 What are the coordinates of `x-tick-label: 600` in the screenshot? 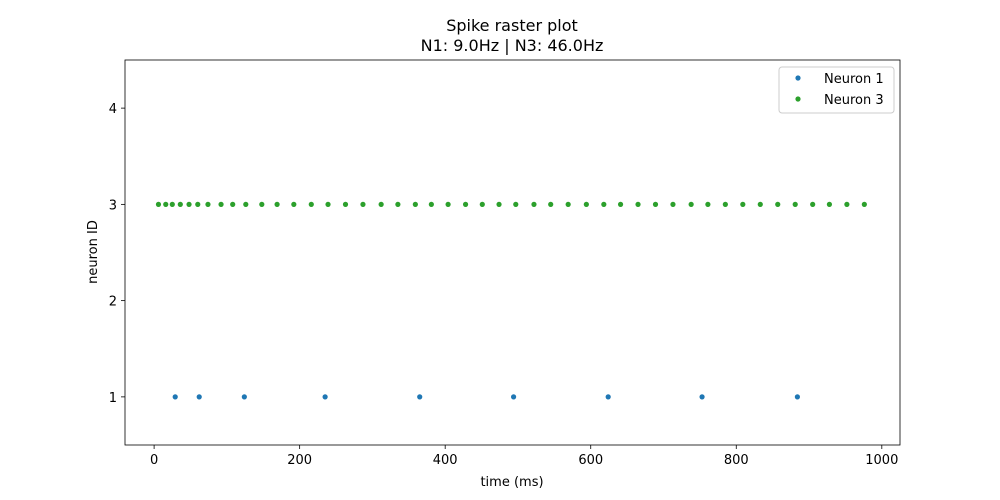 It's located at (590, 460).